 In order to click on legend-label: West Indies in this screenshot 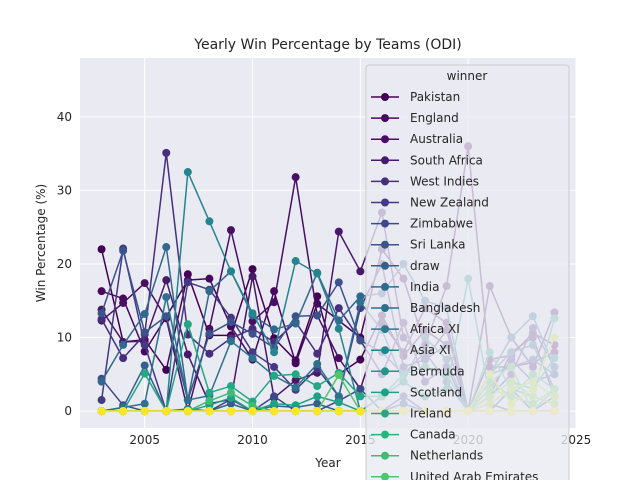, I will do `click(444, 181)`.